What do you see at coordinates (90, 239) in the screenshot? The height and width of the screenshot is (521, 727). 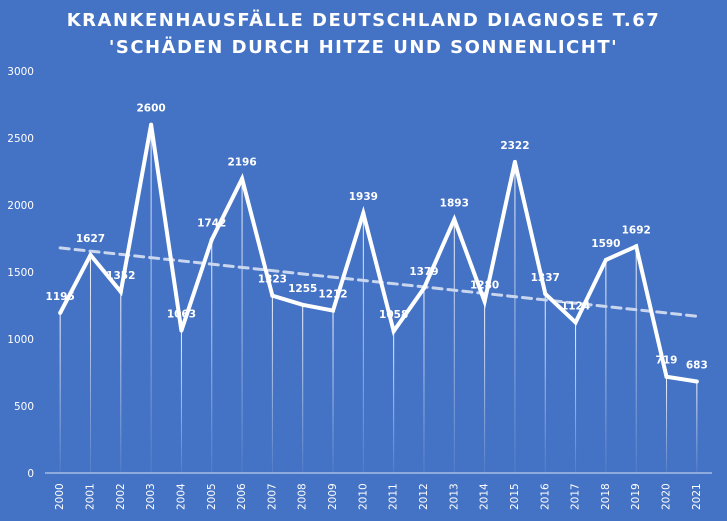 I see `data-label: 1627` at bounding box center [90, 239].